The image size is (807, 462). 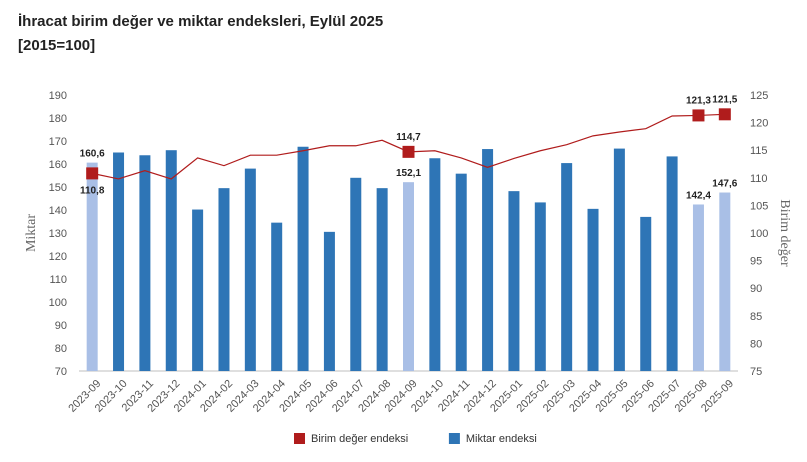 What do you see at coordinates (756, 344) in the screenshot?
I see `y-right-tick-label: 80` at bounding box center [756, 344].